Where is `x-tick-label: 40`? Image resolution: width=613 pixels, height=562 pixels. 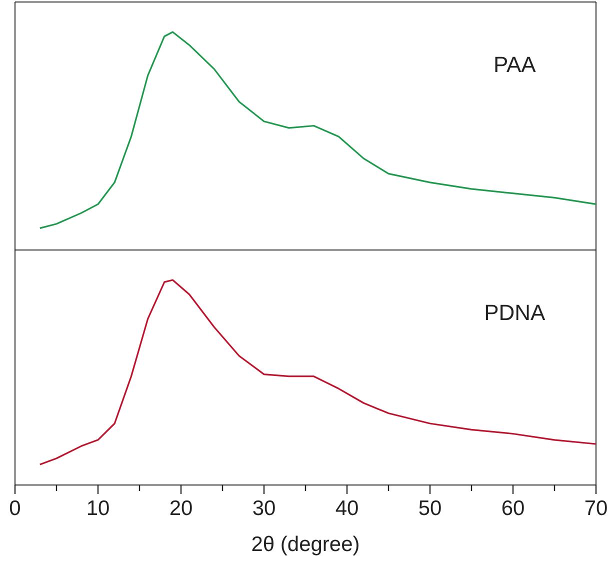 x-tick-label: 40 is located at coordinates (347, 508).